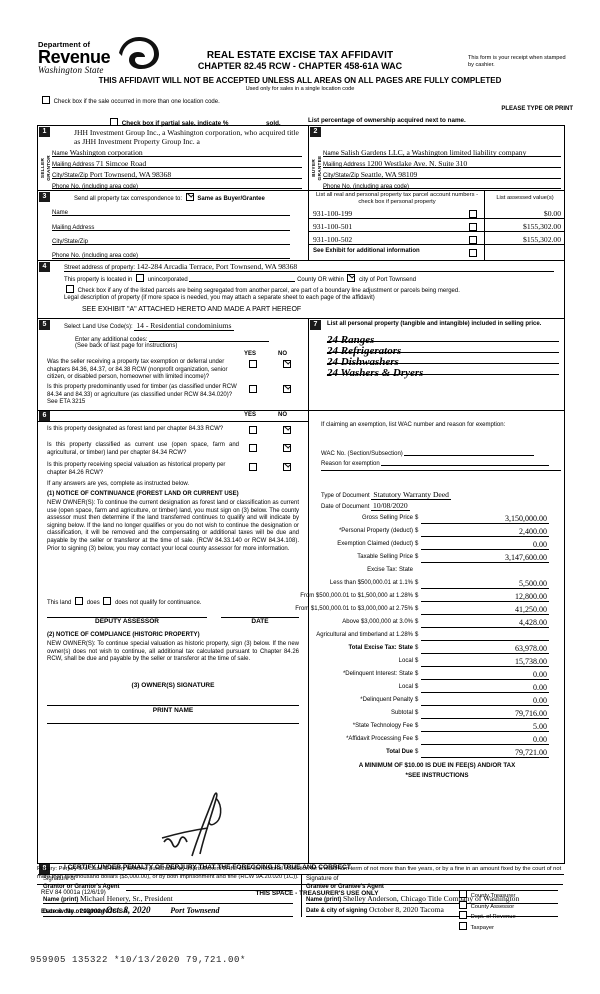 The height and width of the screenshot is (994, 600). I want to click on personal-property-item: 24 Dishwashers, so click(363, 362).